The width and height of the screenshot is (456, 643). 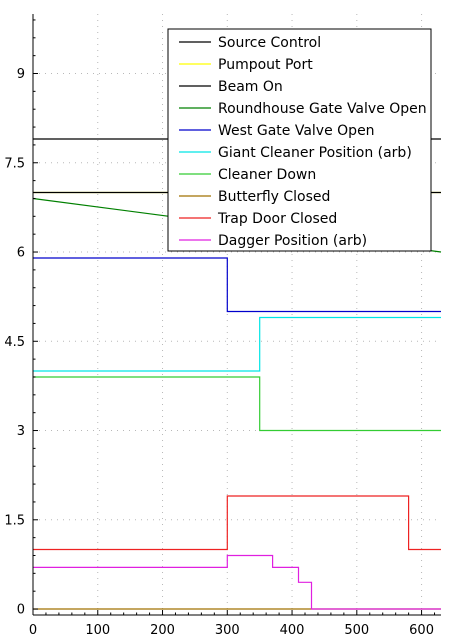 I want to click on x-tick-label: 500, so click(x=356, y=630).